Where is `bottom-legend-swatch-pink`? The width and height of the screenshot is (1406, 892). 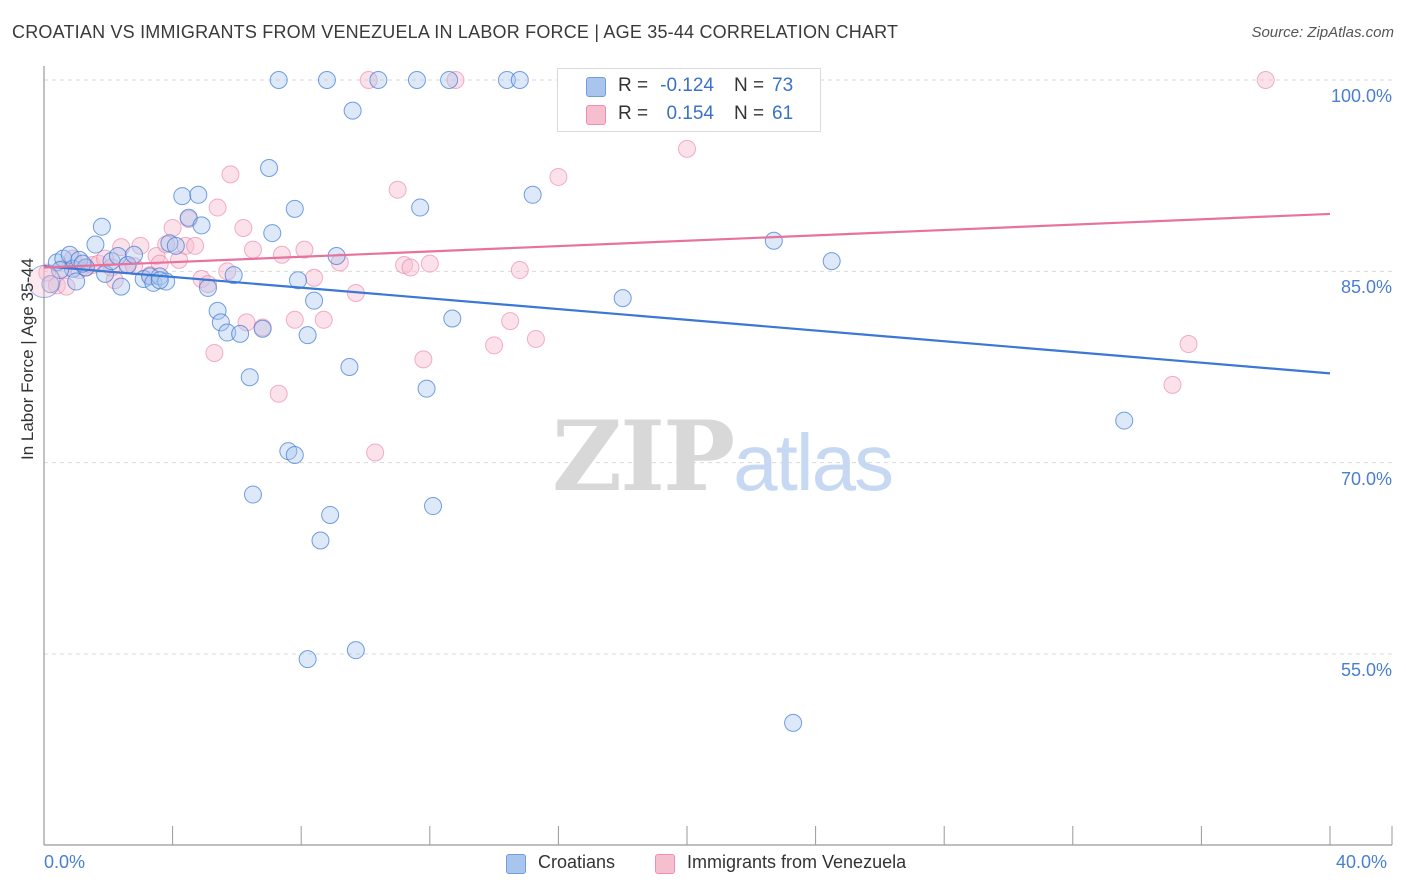 bottom-legend-swatch-pink is located at coordinates (665, 864).